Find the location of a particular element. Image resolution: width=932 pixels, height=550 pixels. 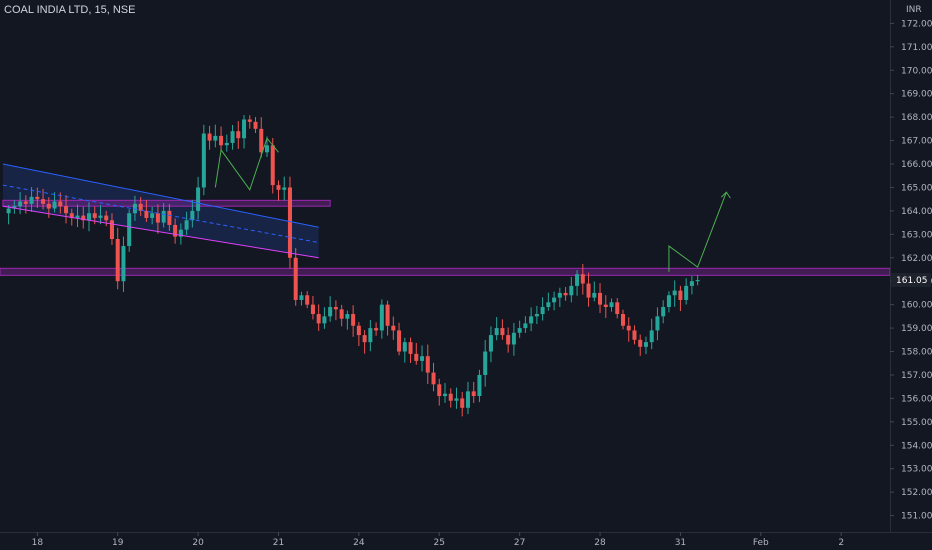

channel-mid-line is located at coordinates (160, 214).